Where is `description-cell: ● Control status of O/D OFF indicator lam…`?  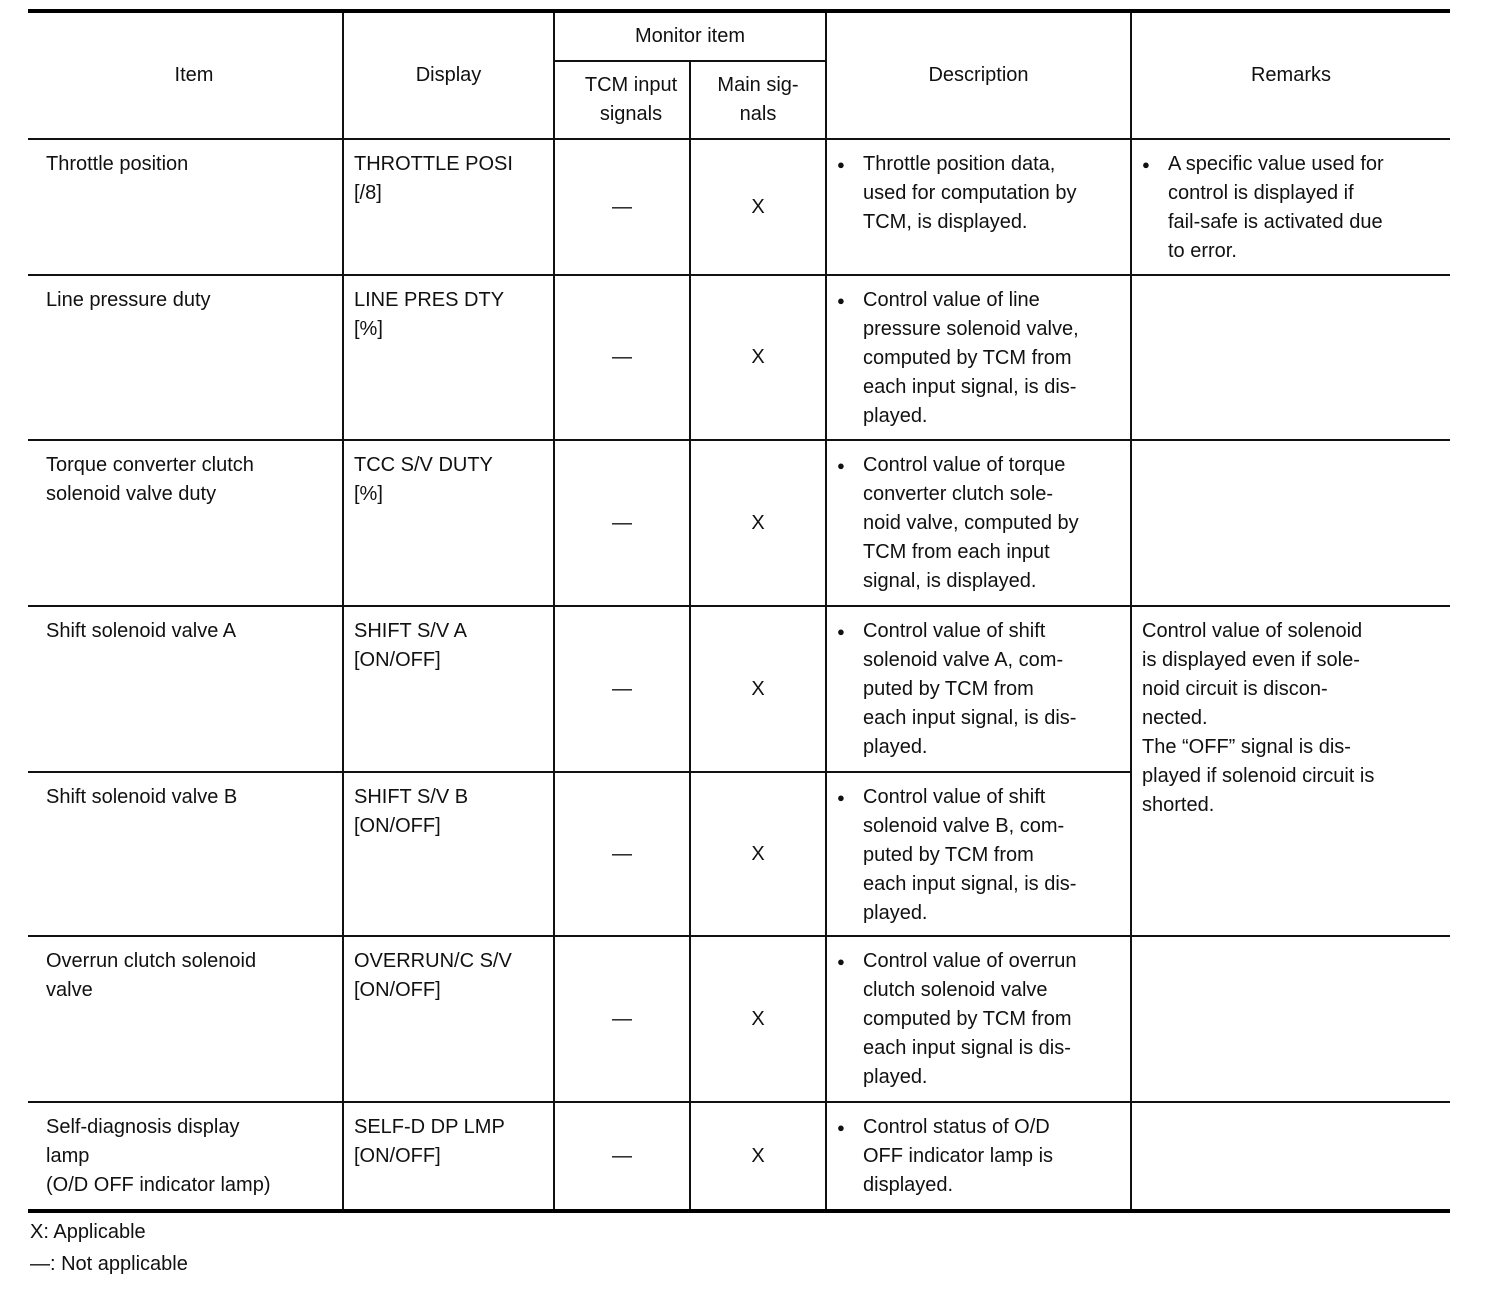
description-cell: ● Control status of O/D OFF indicator lam… is located at coordinates (978, 1156).